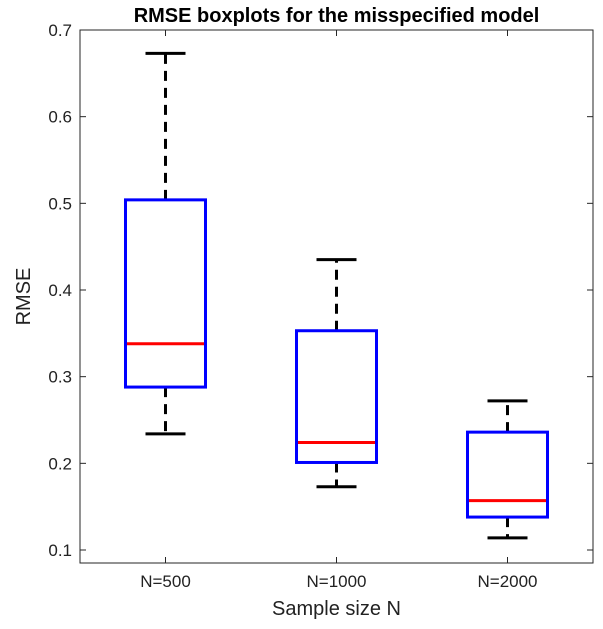 The image size is (603, 629). Describe the element at coordinates (337, 16) in the screenshot. I see `chart-title: RMSE boxplots for the misspecified model` at that location.